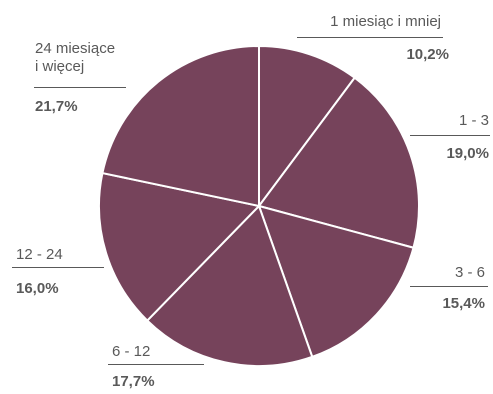  What do you see at coordinates (131, 351) in the screenshot?
I see `slice-label-6-12: 6 - 12` at bounding box center [131, 351].